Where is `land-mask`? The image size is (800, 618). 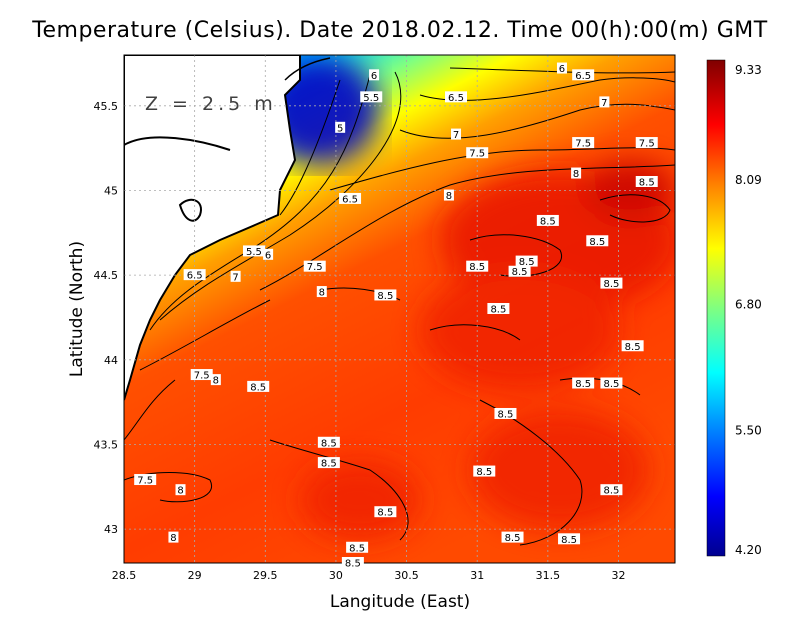 land-mask is located at coordinates (227, 228).